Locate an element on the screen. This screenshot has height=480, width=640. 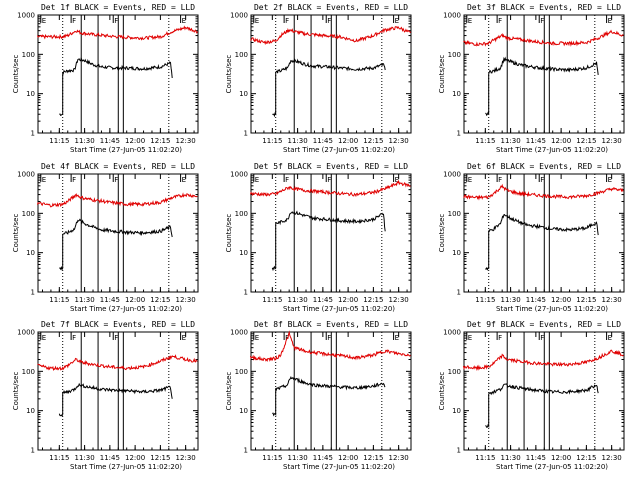
panel-title: Det 4f BLACK = Events, RED = LLD is located at coordinates (118, 166).